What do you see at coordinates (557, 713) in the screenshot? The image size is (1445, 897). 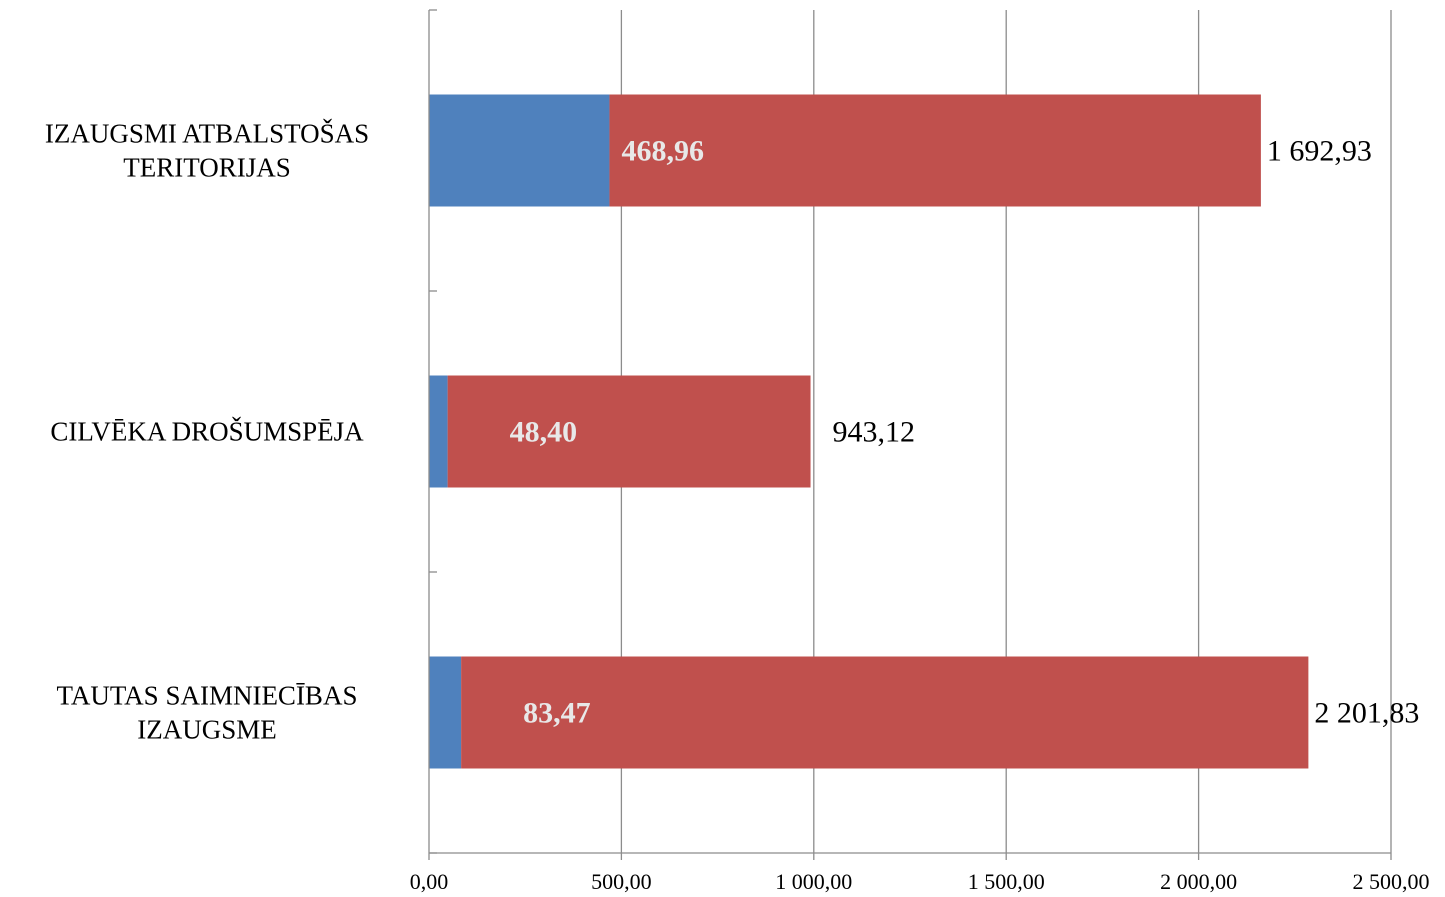 I see `bar-inner-value-label: 83,47` at bounding box center [557, 713].